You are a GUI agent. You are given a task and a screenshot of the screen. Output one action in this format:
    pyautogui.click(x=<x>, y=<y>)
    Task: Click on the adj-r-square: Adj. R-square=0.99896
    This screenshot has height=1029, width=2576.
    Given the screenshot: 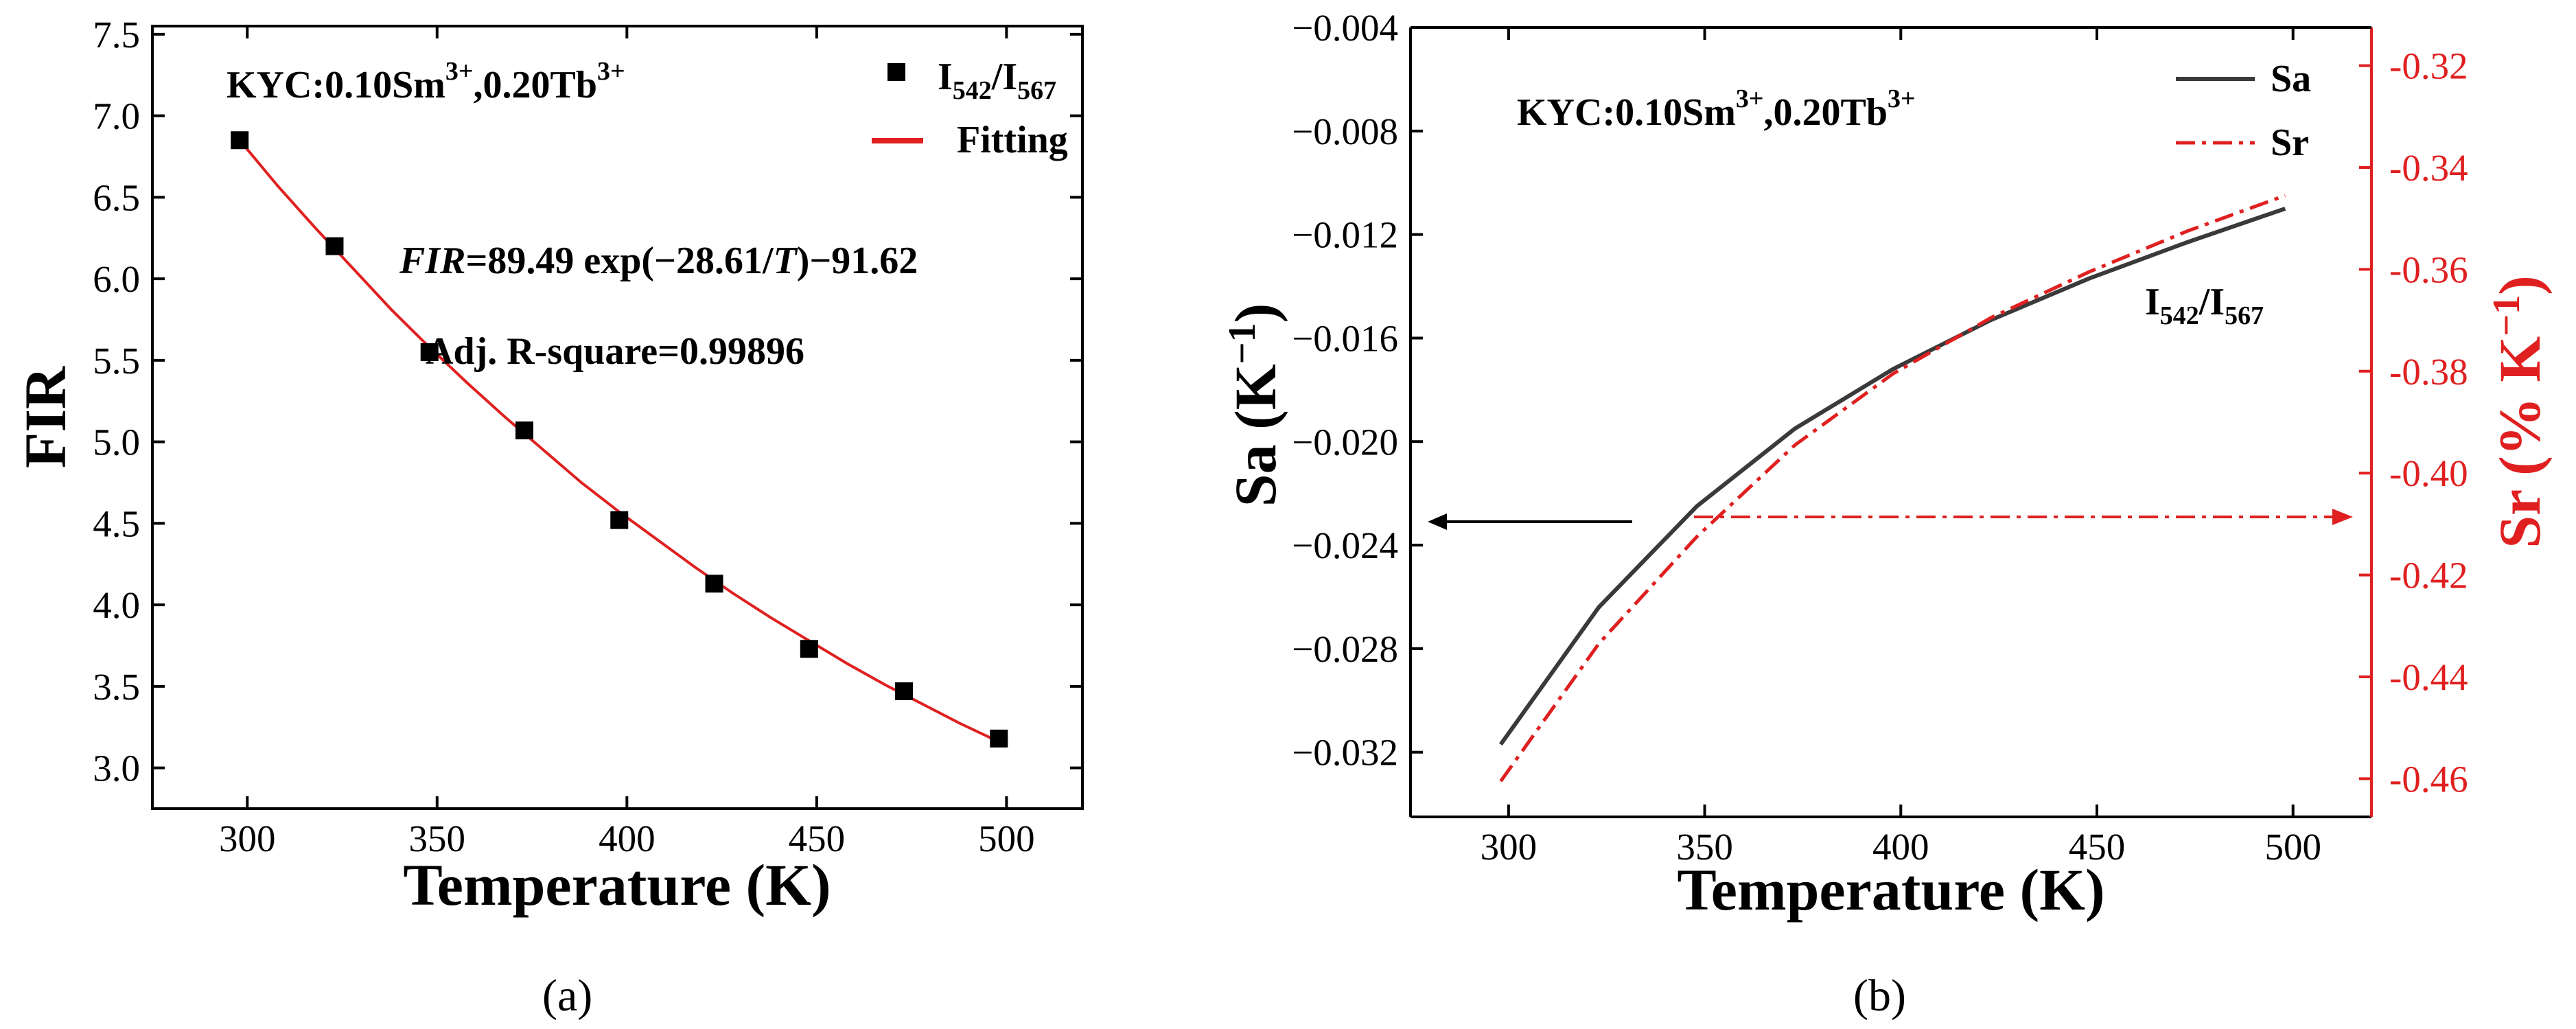 What is the action you would take?
    pyautogui.click(x=615, y=351)
    